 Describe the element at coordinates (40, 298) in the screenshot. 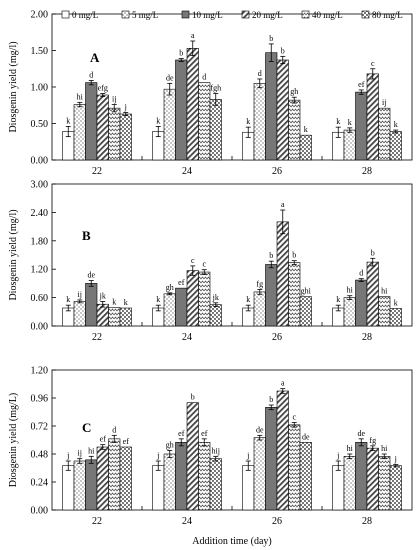

I see `y-tick-label: 0.60` at that location.